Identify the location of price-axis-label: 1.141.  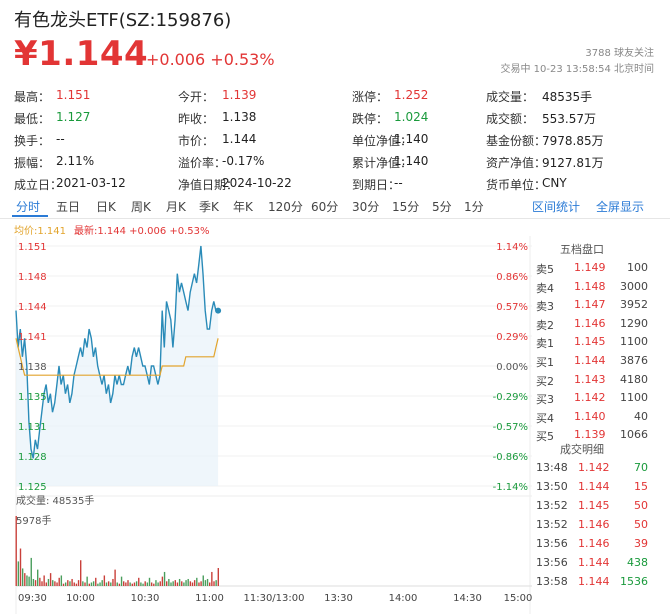
(32, 337).